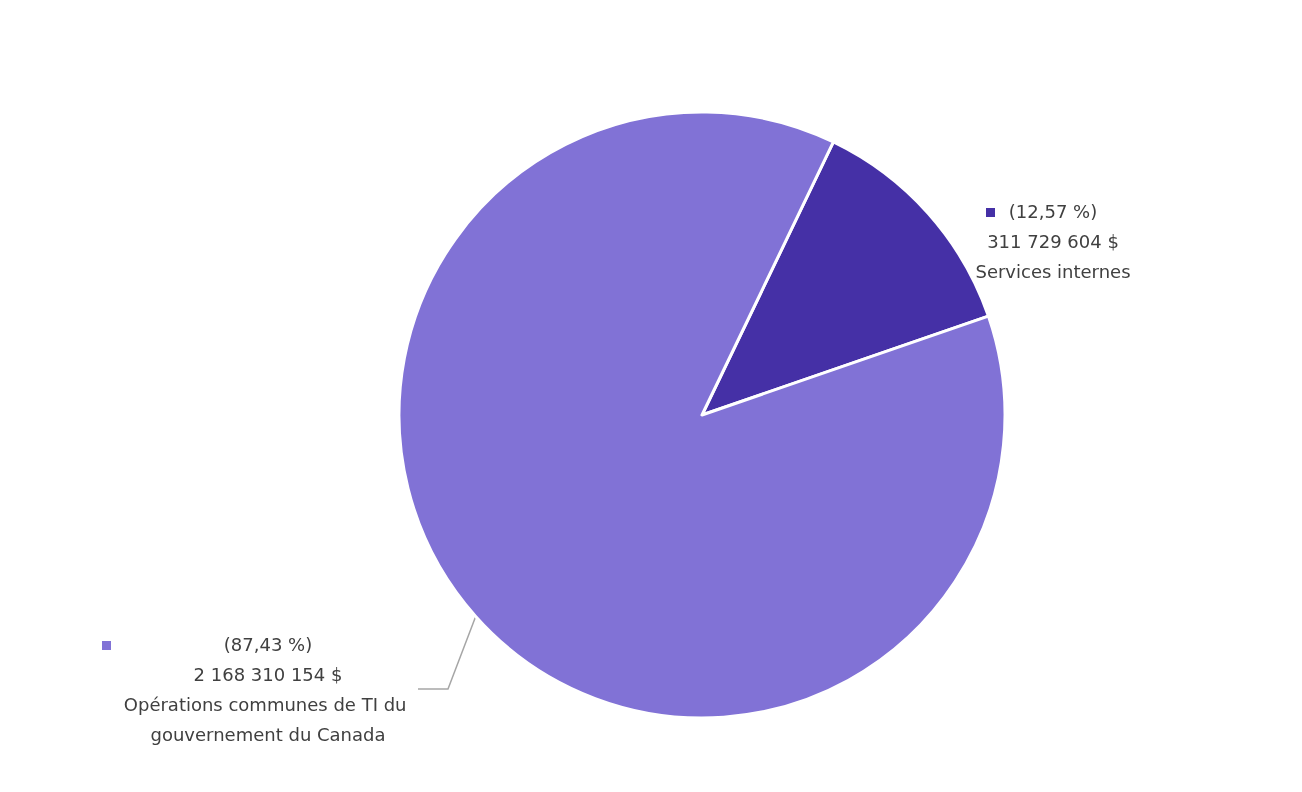 The height and width of the screenshot is (792, 1302). I want to click on data-label: (12,57 %) 311 729 604 $, so click(1053, 226).